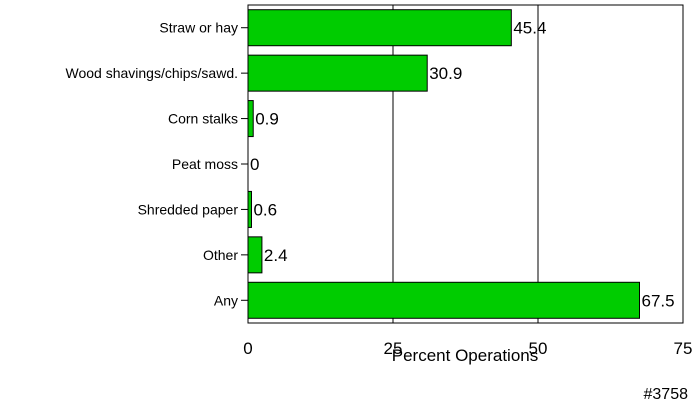  What do you see at coordinates (276, 255) in the screenshot?
I see `value-label-5: 2.4` at bounding box center [276, 255].